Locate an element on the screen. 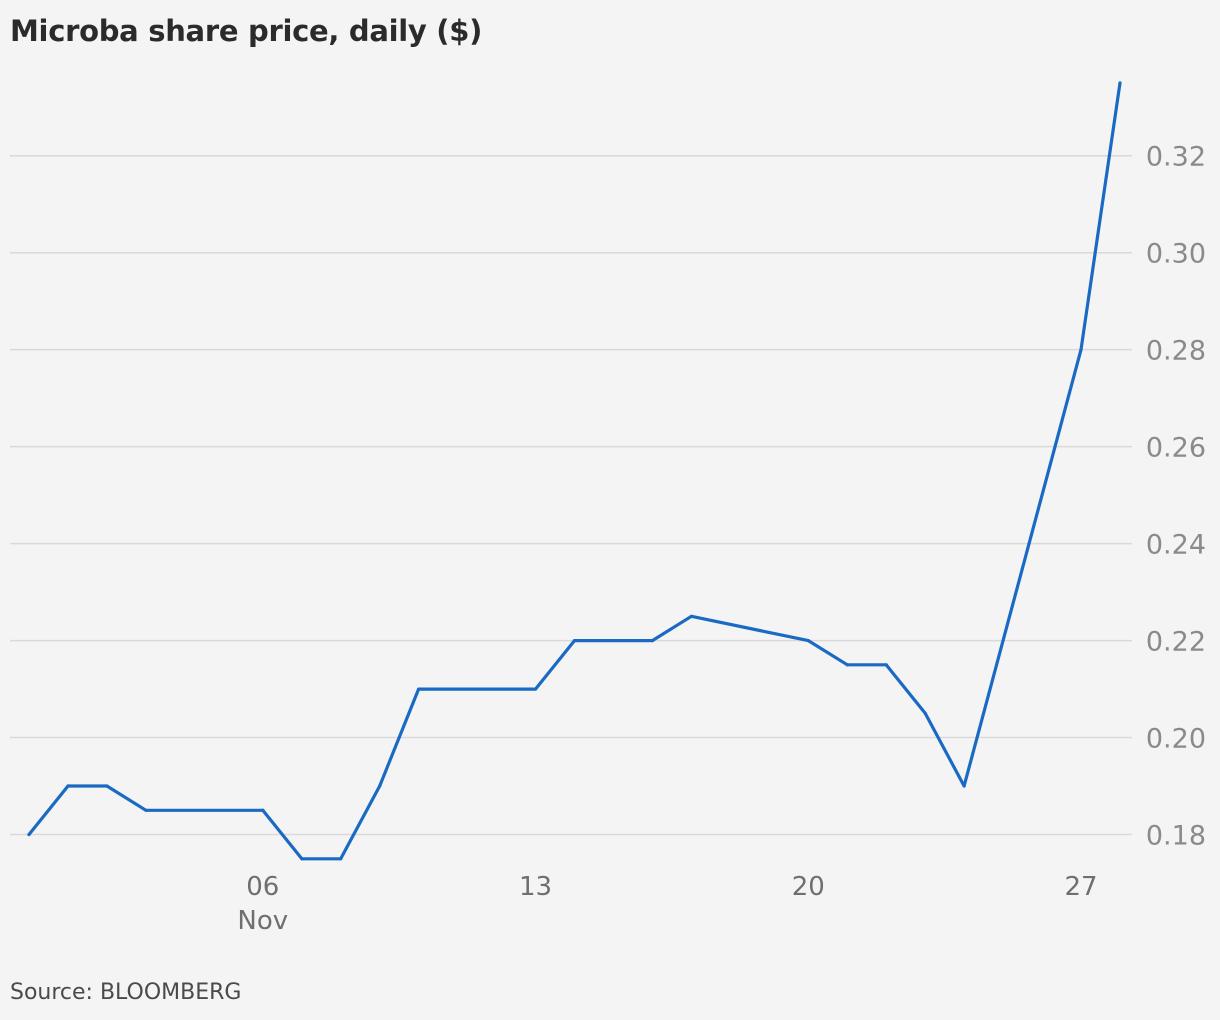 The image size is (1220, 1020). x-tick-sublabel: Nov is located at coordinates (262, 921).